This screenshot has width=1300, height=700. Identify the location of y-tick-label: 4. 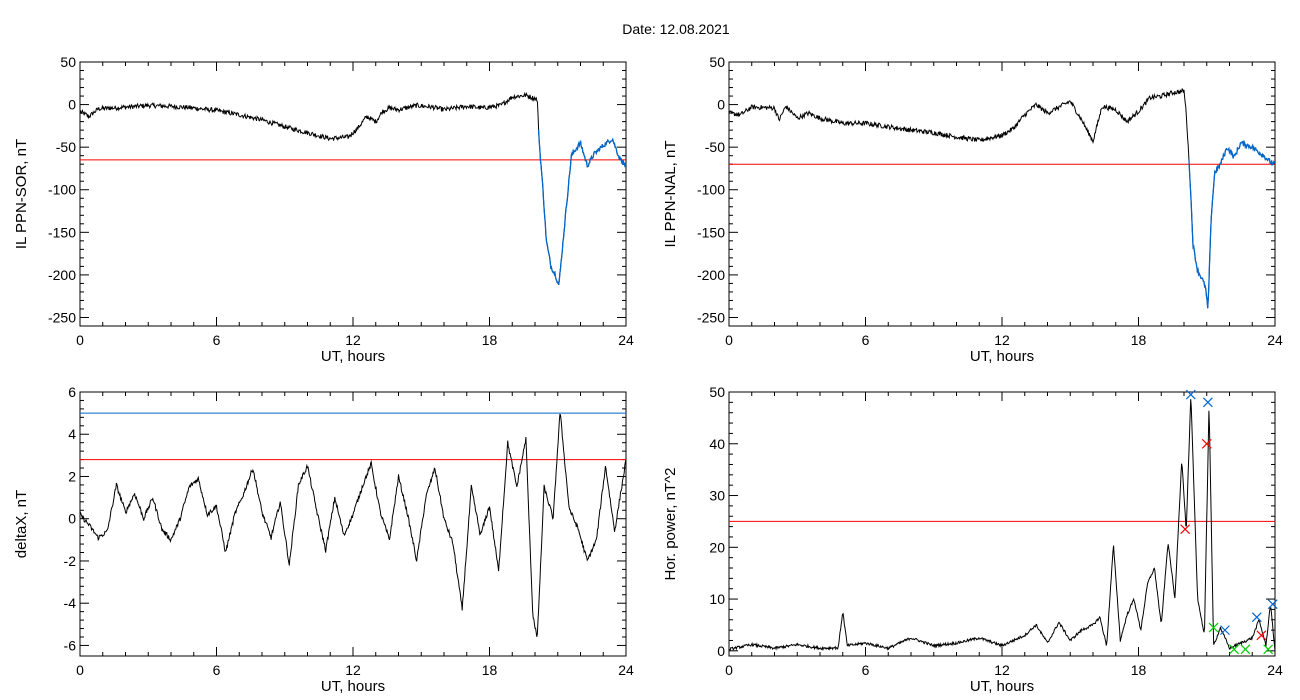
(72, 434).